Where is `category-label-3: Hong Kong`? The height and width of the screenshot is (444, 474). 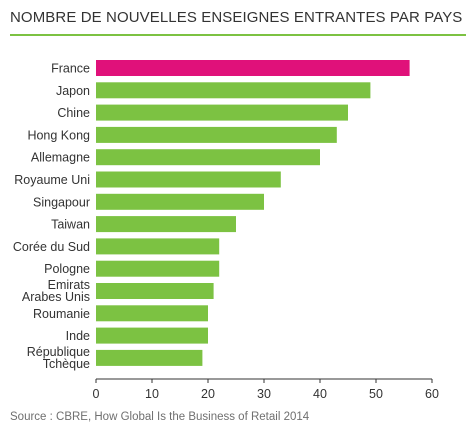 category-label-3: Hong Kong is located at coordinates (58, 135).